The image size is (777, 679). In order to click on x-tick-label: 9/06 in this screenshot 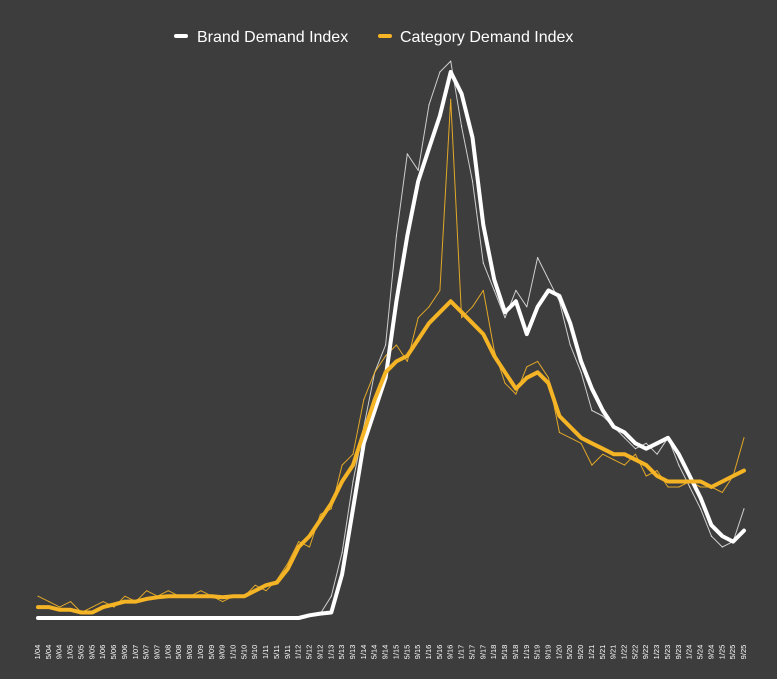, I will do `click(124, 652)`.